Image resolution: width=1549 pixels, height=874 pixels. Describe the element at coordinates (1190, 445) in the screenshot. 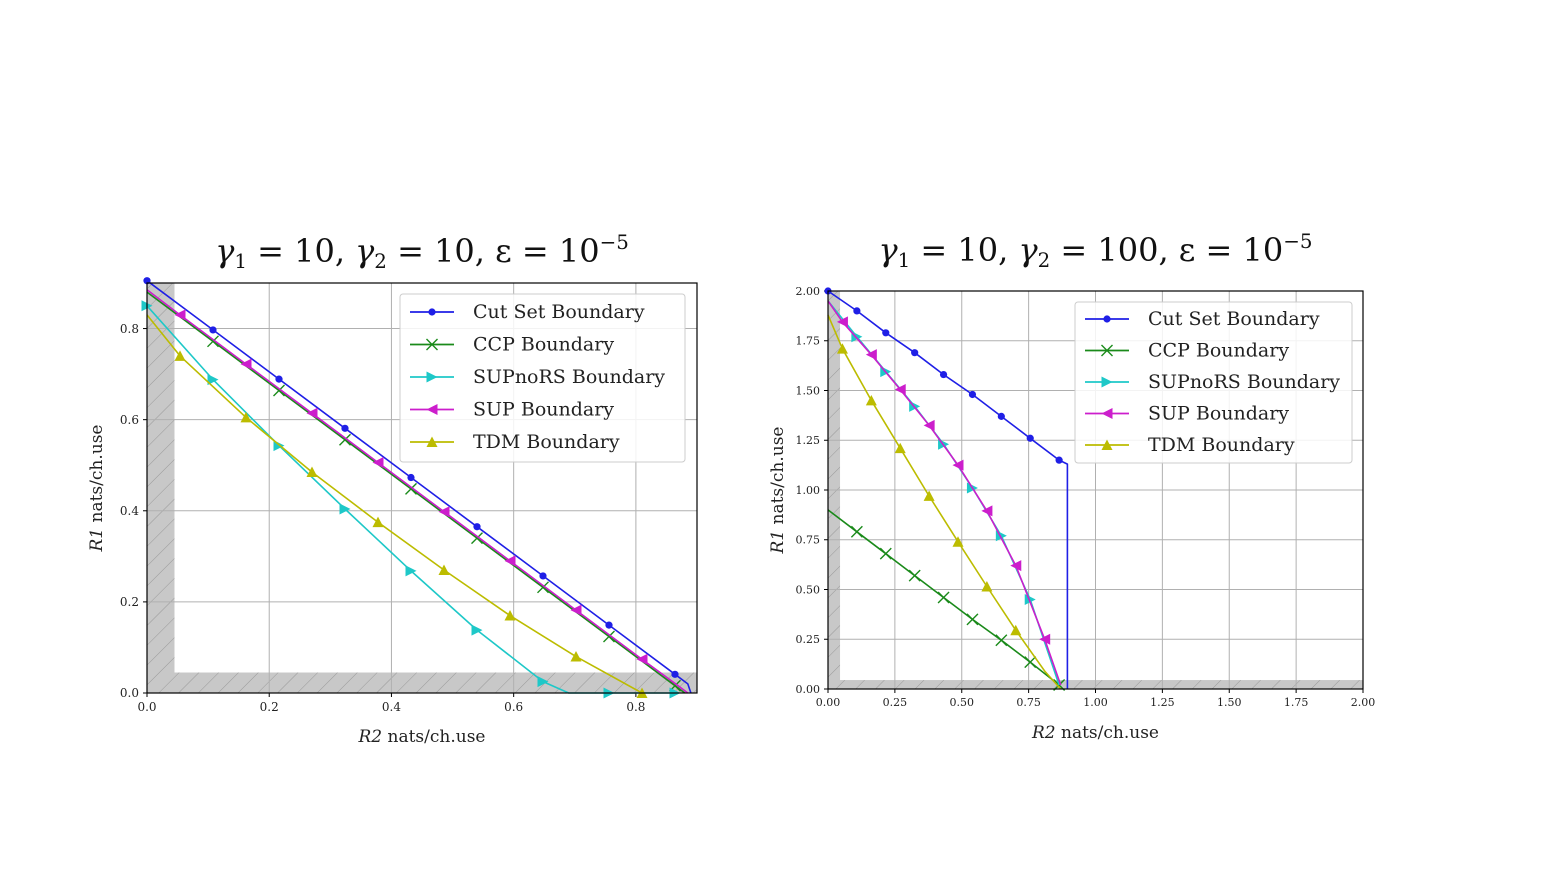

I see `legend-item: TDM Boundary` at that location.